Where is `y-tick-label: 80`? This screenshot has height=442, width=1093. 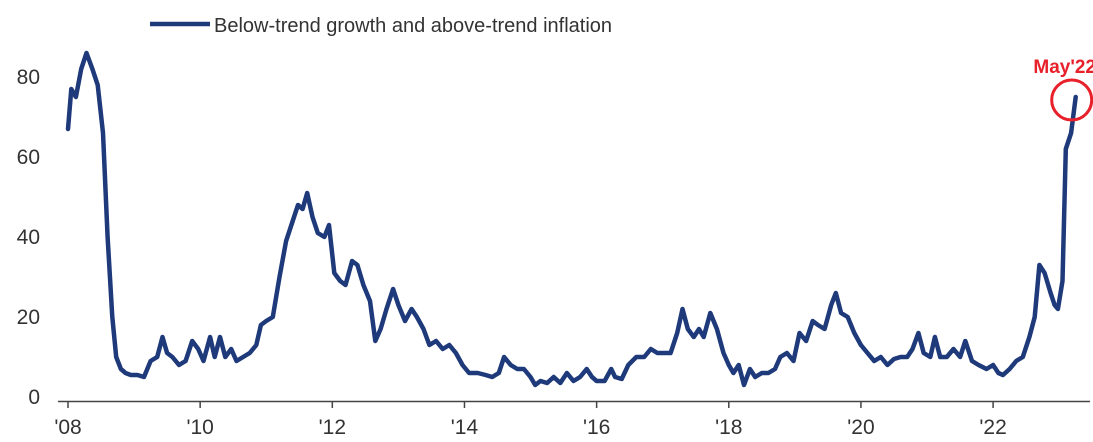 y-tick-label: 80 is located at coordinates (28, 77).